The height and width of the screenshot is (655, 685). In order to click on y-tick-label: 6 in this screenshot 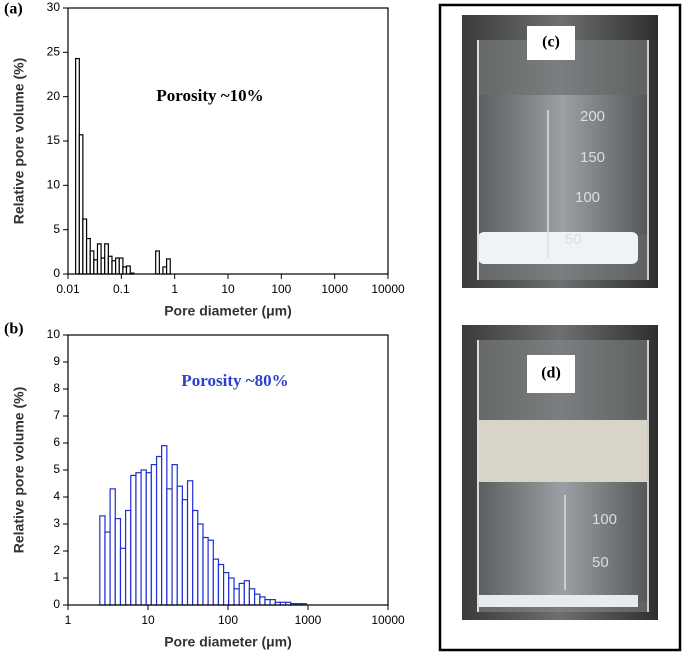, I will do `click(56, 442)`.